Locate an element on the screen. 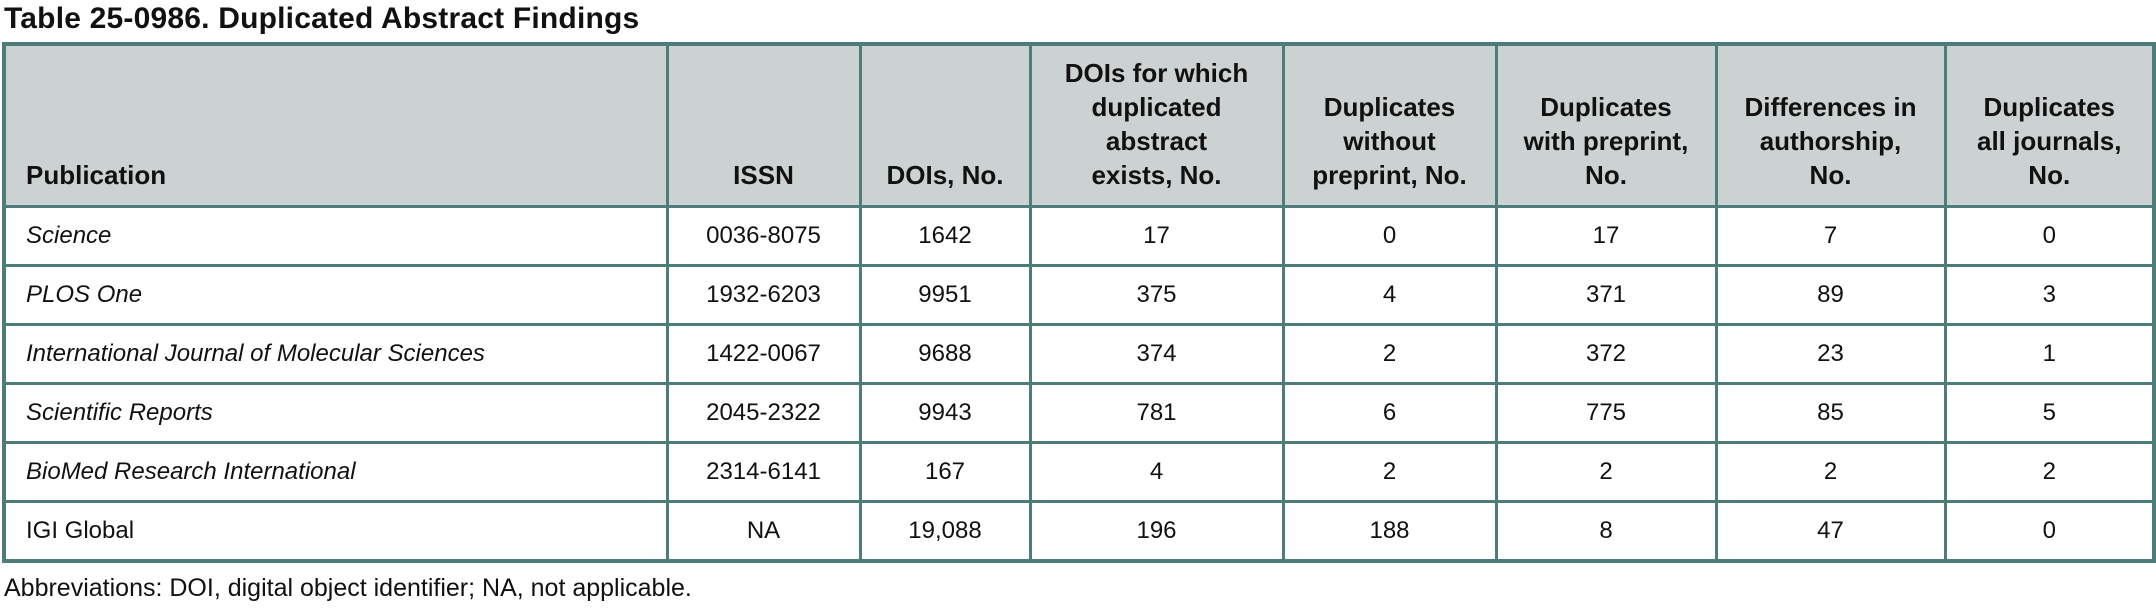  value-cell: 47 is located at coordinates (1830, 531).